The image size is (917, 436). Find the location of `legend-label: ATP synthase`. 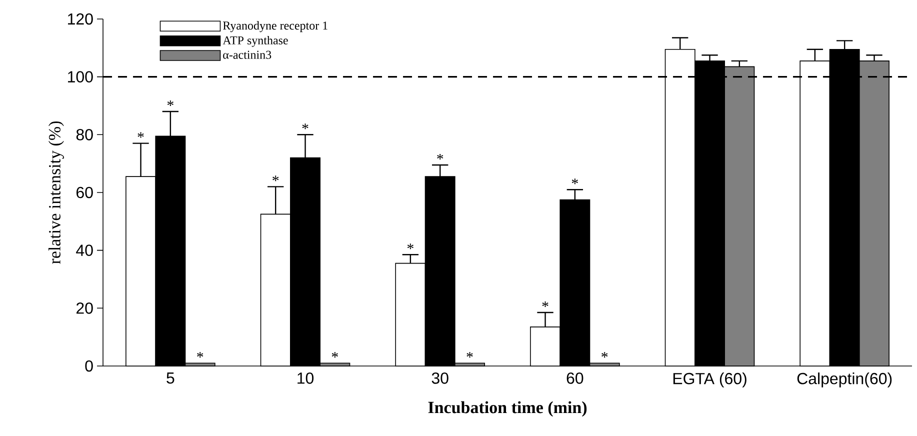

legend-label: ATP synthase is located at coordinates (255, 41).